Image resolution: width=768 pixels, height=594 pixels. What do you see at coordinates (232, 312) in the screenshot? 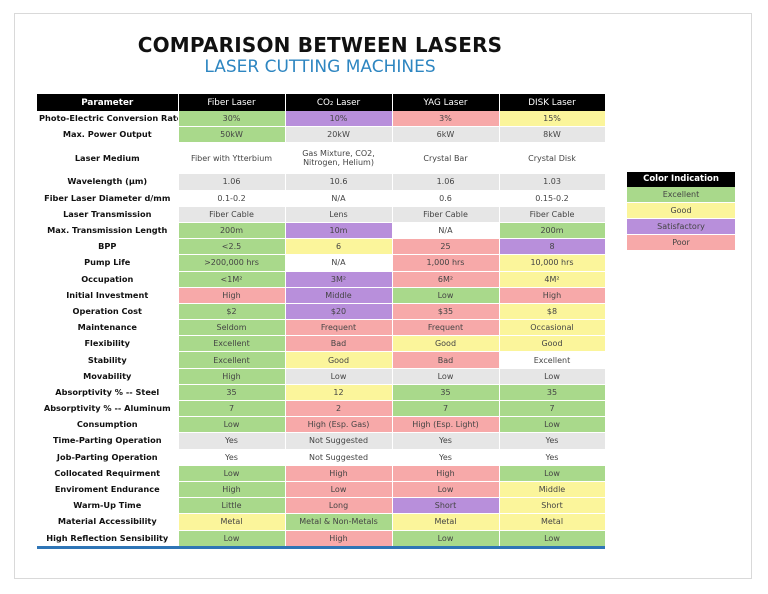
I see `table-cell: $2` at bounding box center [232, 312].